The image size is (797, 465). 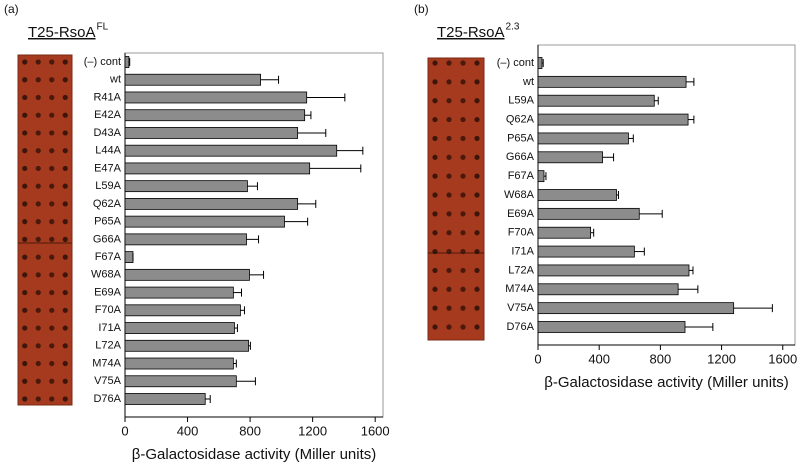 I want to click on category-label: Q62A, so click(x=520, y=119).